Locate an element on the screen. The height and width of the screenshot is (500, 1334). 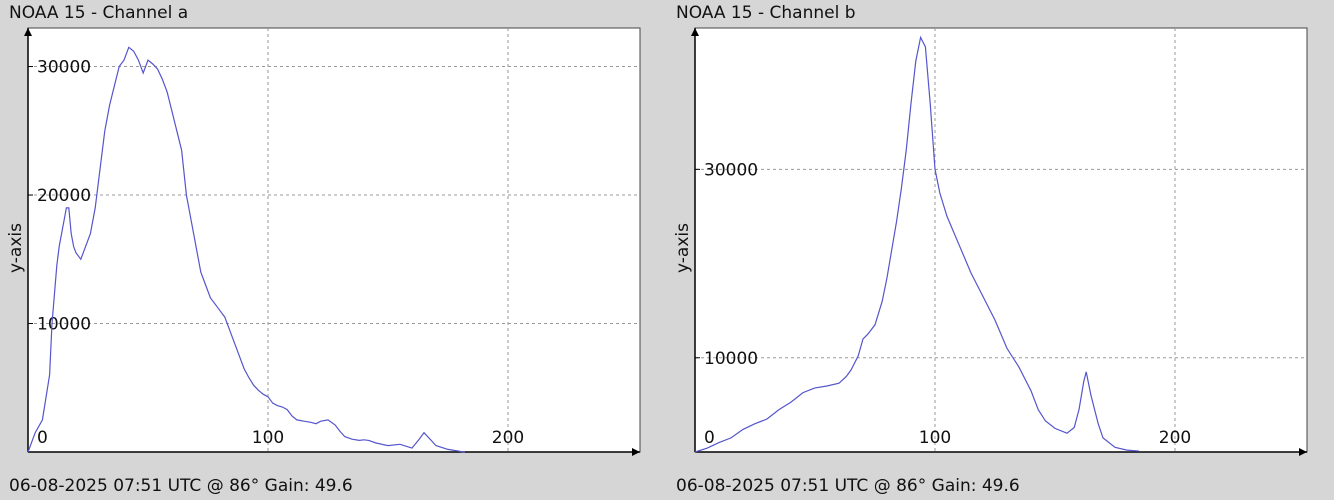
chart-title: NOAA 15 - Channel a is located at coordinates (99, 13).